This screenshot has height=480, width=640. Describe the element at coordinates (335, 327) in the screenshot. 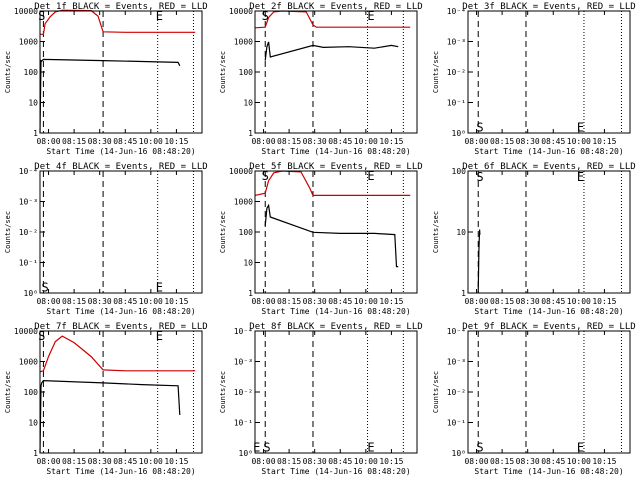

I see `panel-title: Det 8f BLACK = Events, RED = LLD` at that location.